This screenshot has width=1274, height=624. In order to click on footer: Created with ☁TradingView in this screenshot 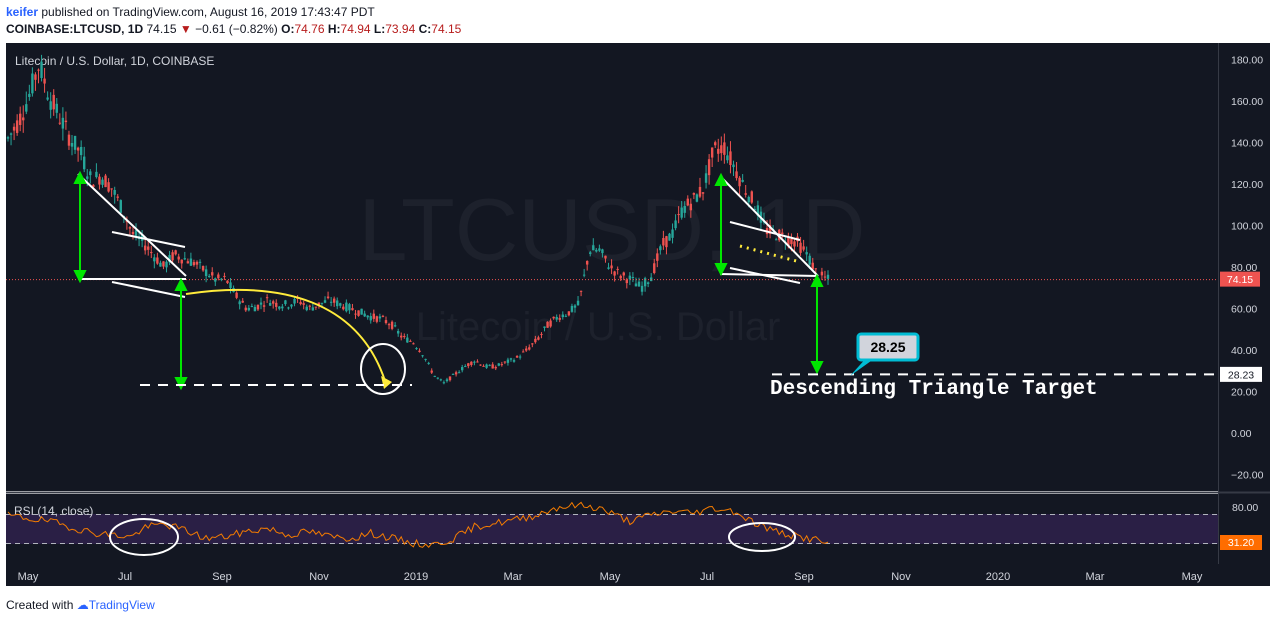, I will do `click(80, 605)`.